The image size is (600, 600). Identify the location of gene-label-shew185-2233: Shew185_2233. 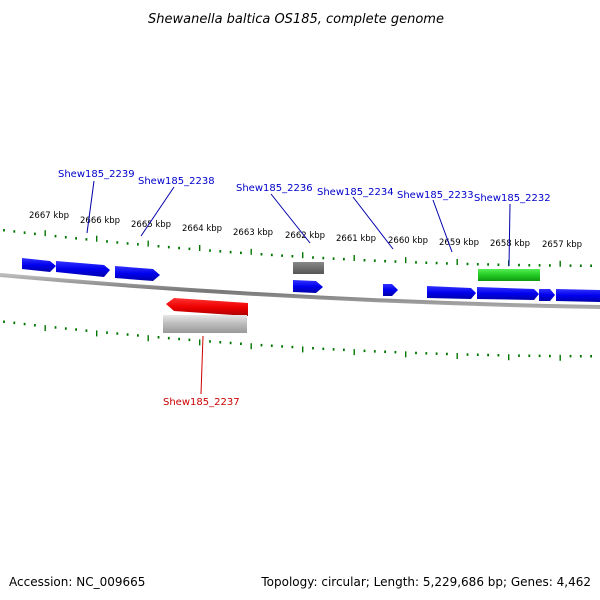
(435, 195).